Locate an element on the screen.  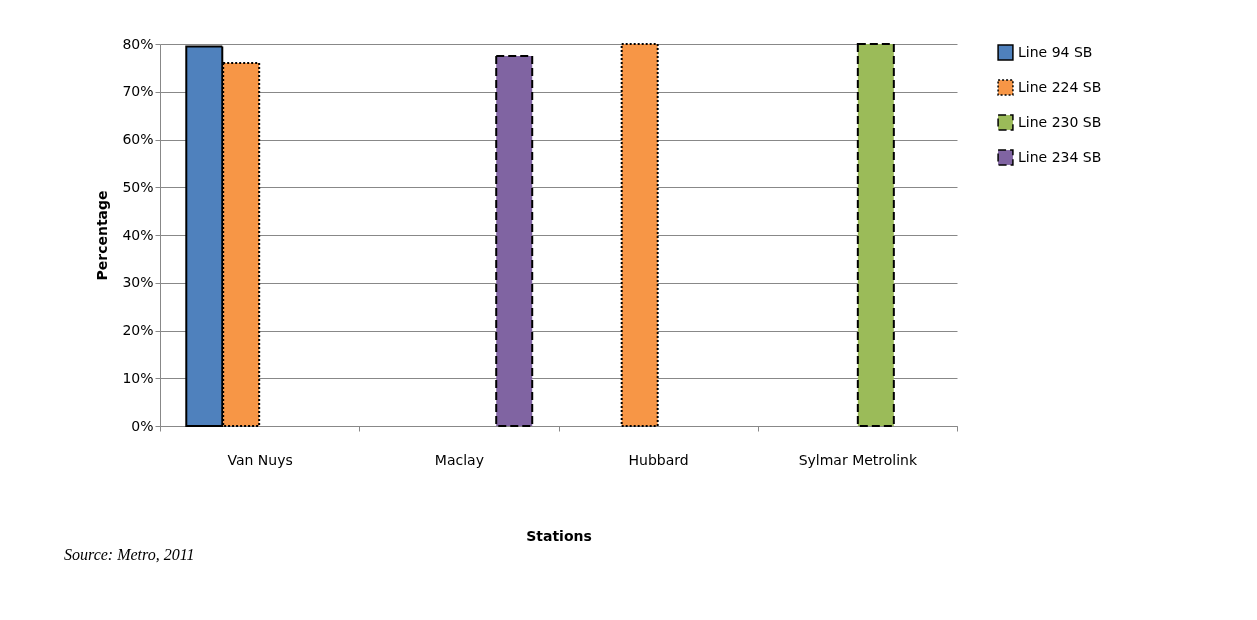
y-tick-label: 10% is located at coordinates (138, 377).